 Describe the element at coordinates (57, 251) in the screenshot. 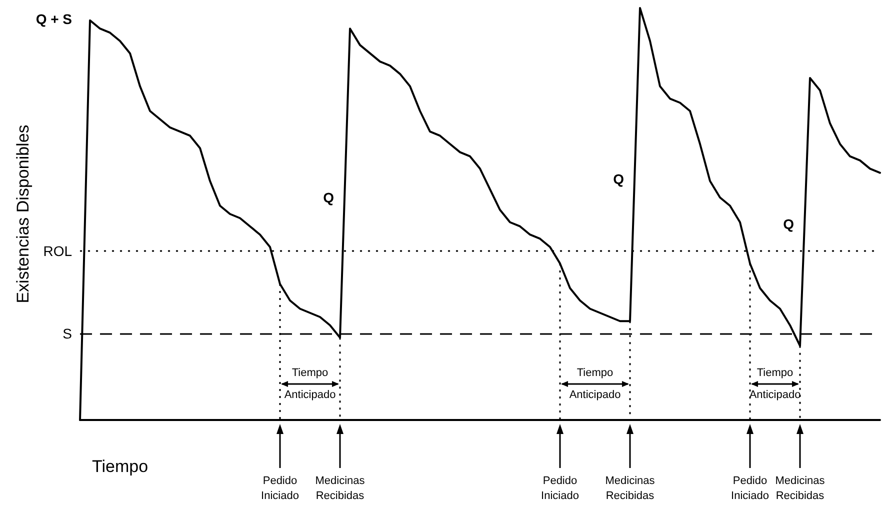

I see `ref-line-label: ROL` at that location.